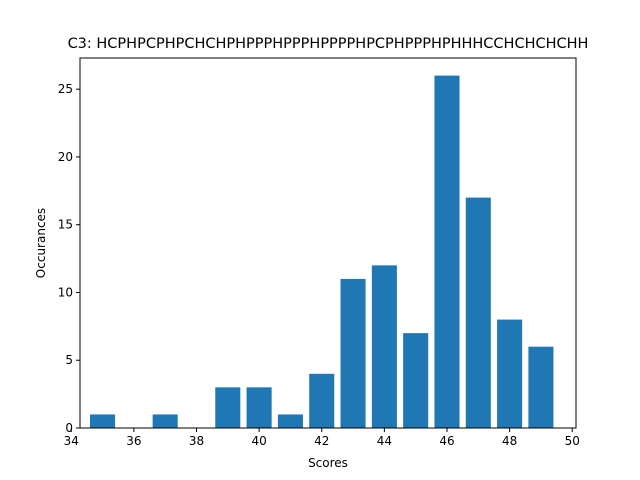 This screenshot has width=640, height=480. What do you see at coordinates (258, 441) in the screenshot?
I see `x-tick-label: 40` at bounding box center [258, 441].